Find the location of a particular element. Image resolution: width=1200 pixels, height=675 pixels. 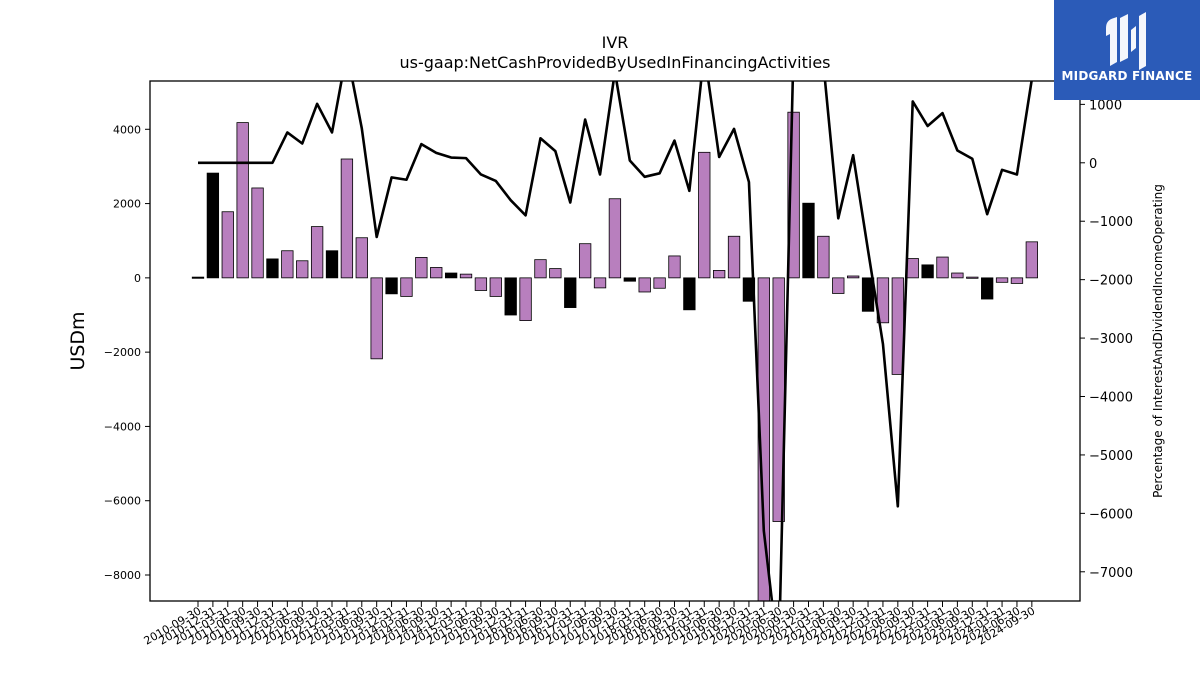

y2-tick-label: −1000 is located at coordinates (1111, 222).